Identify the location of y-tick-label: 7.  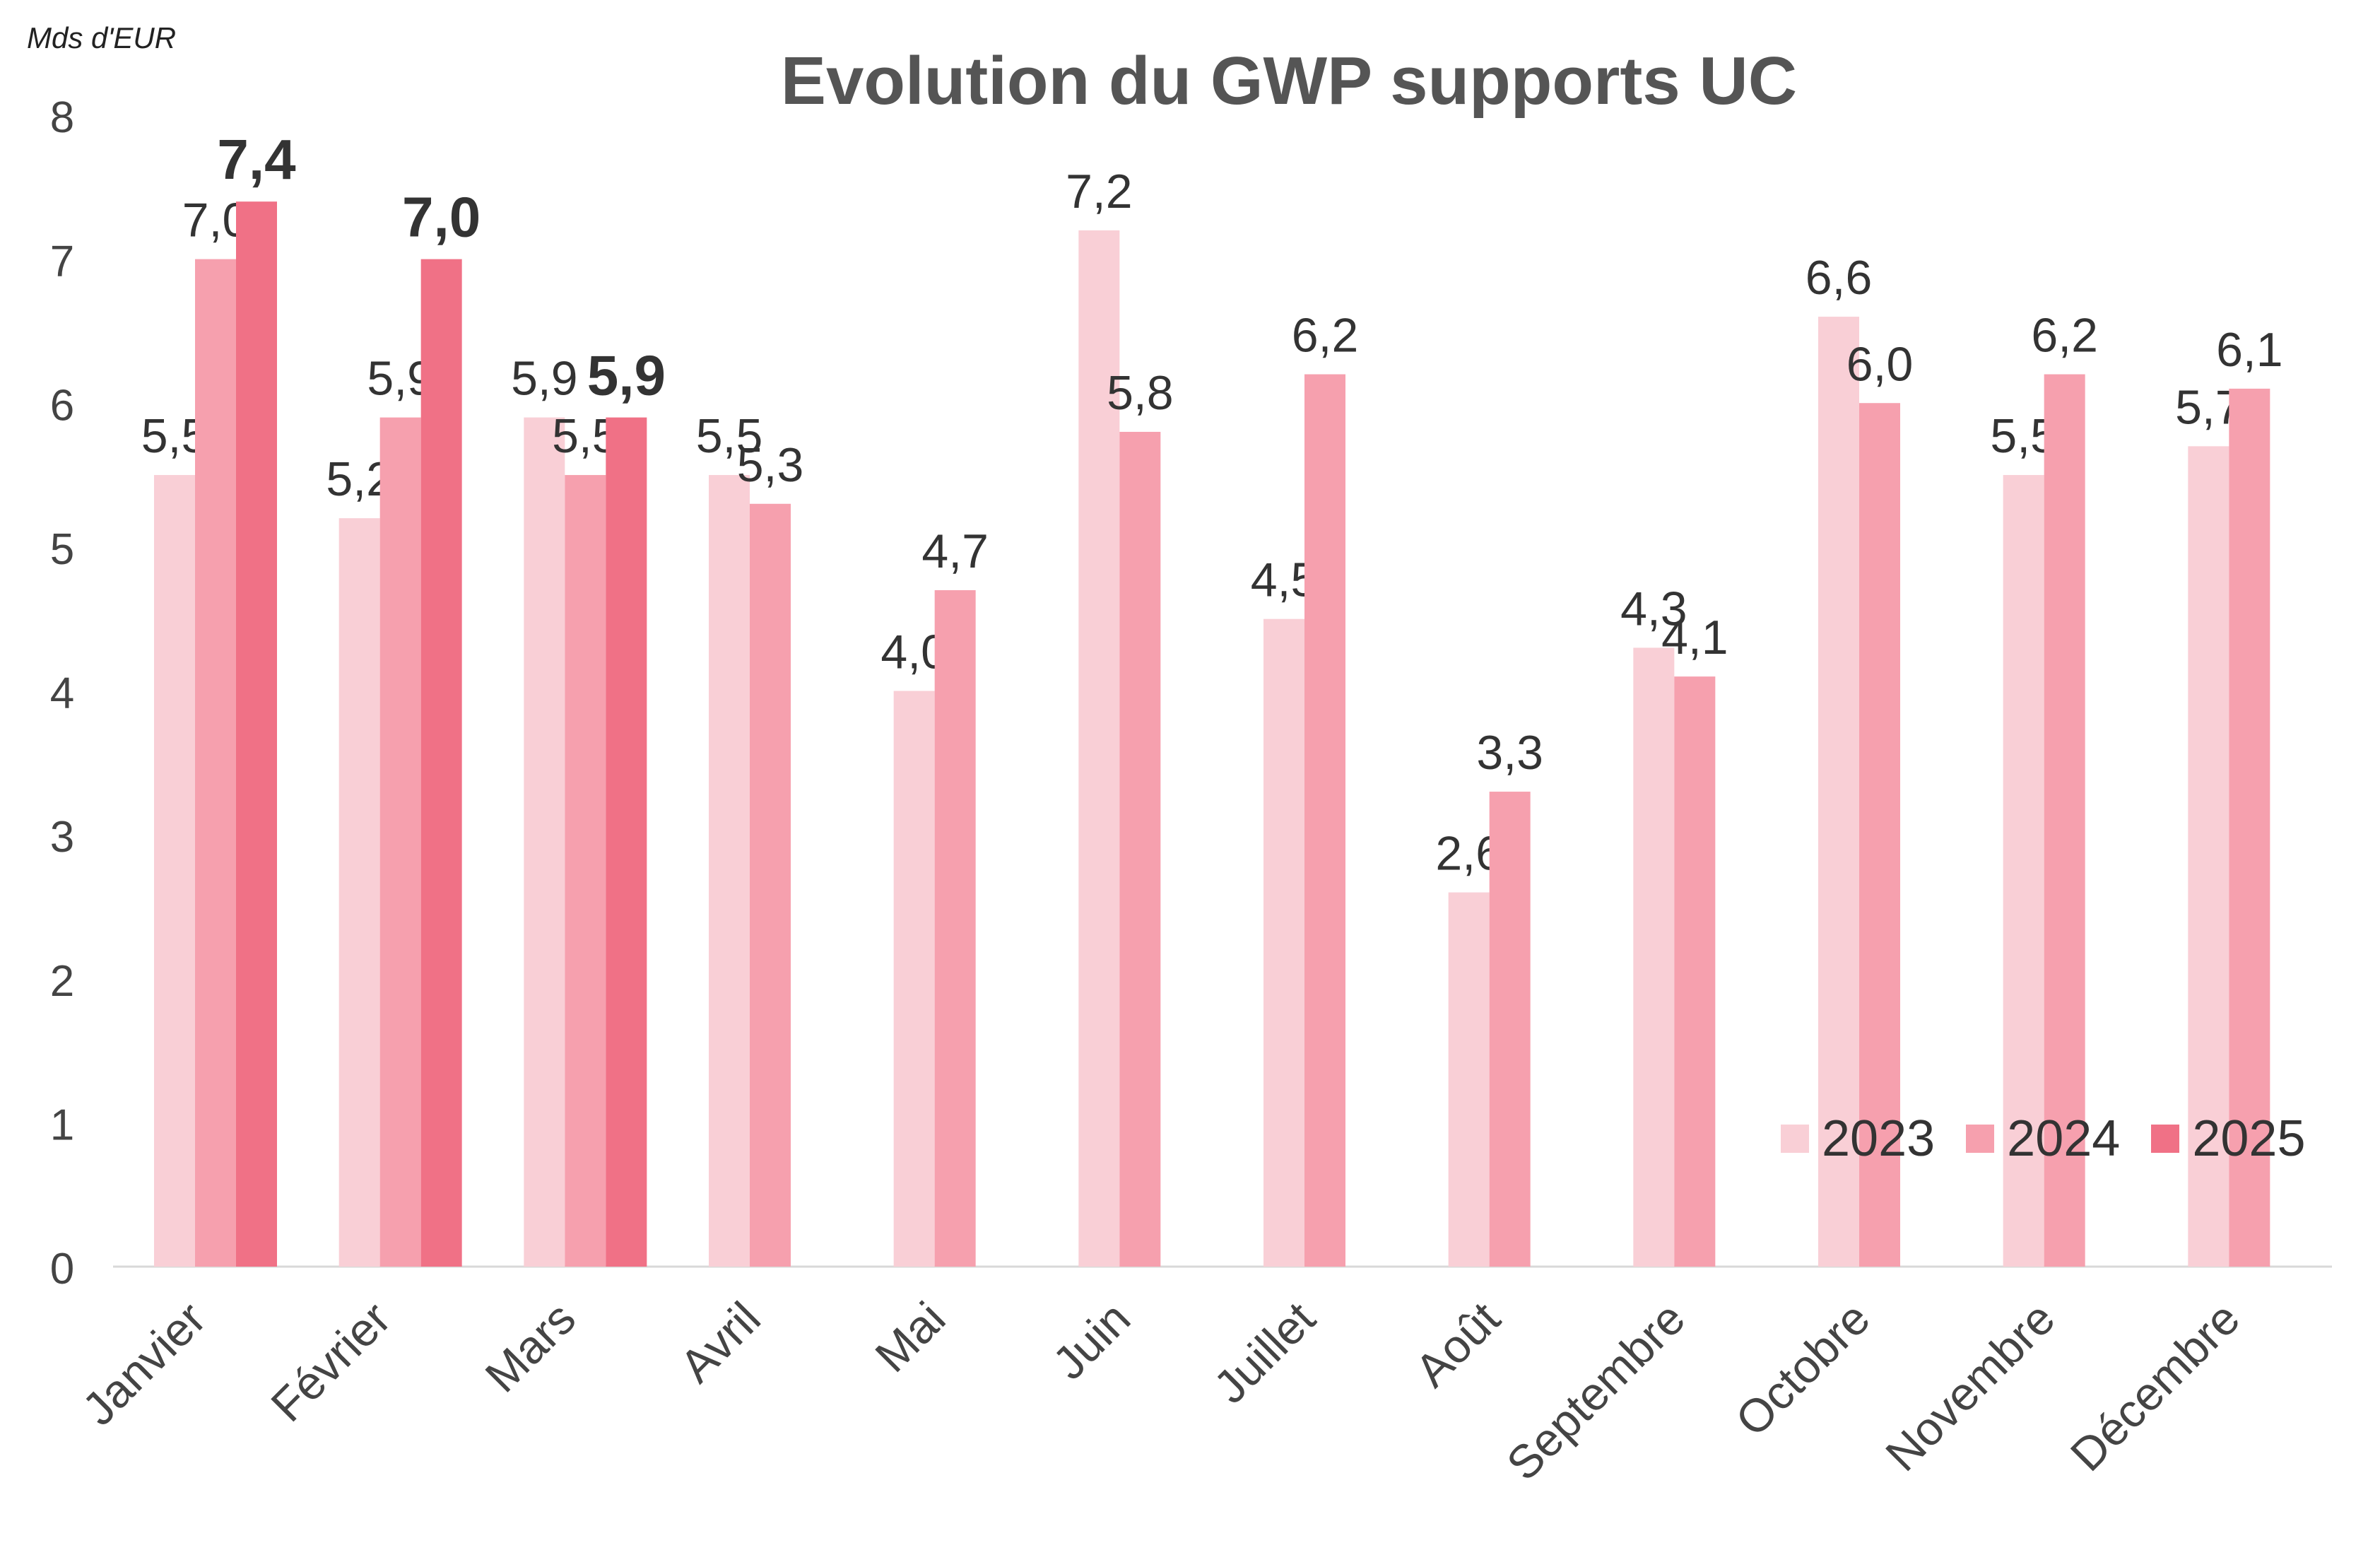
(62, 261).